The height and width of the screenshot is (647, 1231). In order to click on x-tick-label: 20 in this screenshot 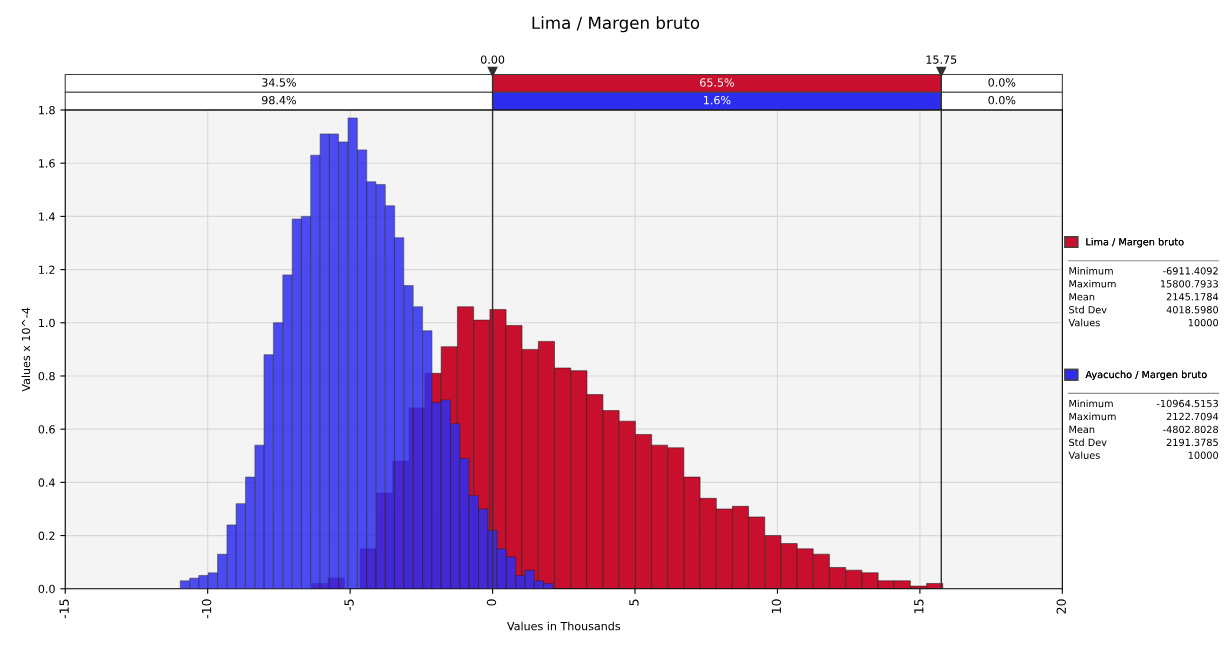, I will do `click(1061, 606)`.